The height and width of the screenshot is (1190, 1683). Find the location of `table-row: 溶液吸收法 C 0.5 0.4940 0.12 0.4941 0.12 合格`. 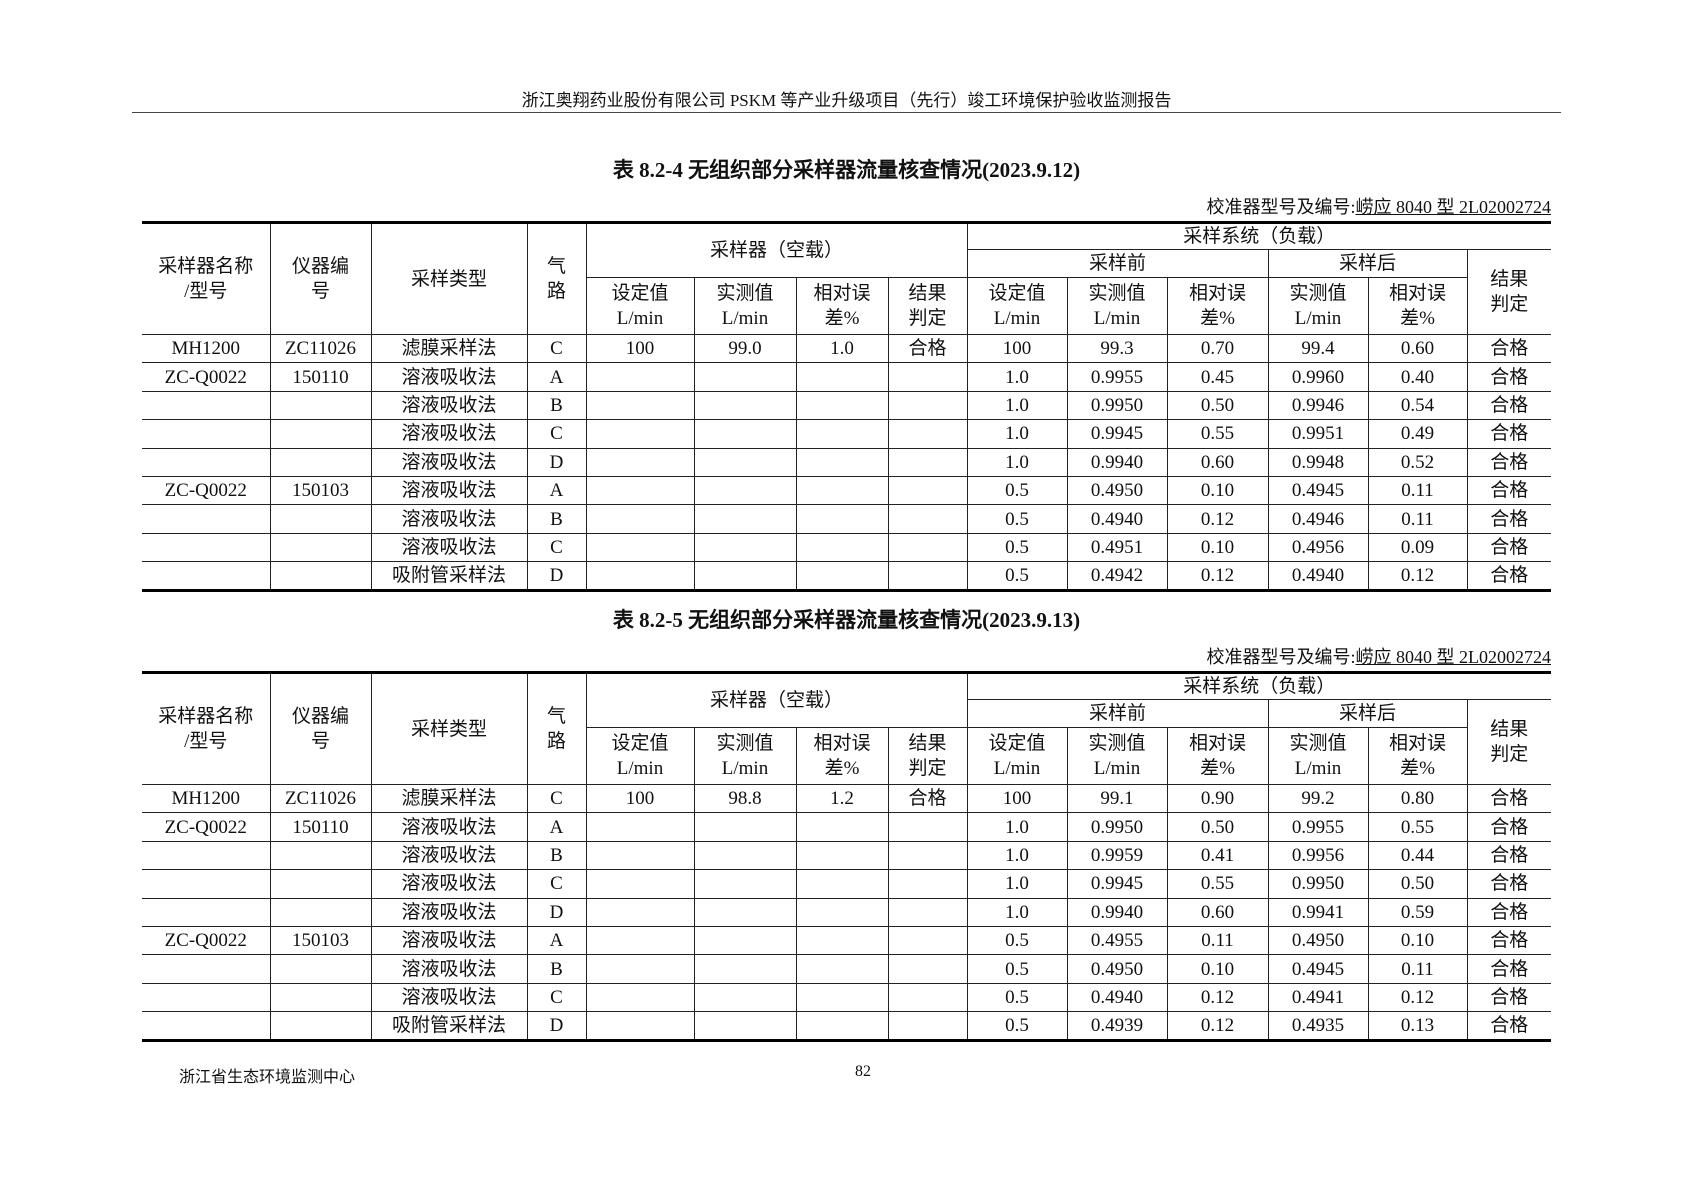

table-row: 溶液吸收法 C 0.5 0.4940 0.12 0.4941 0.12 合格 is located at coordinates (847, 997).